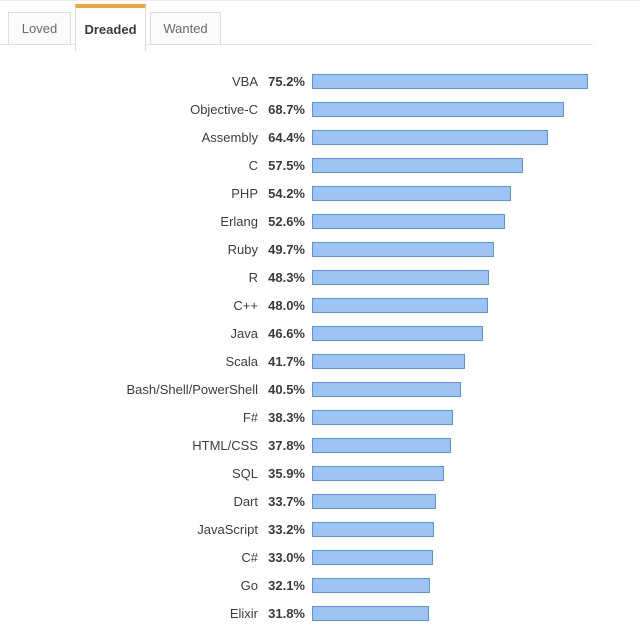 The height and width of the screenshot is (631, 640). Describe the element at coordinates (286, 585) in the screenshot. I see `bar-value: 32.1%` at that location.